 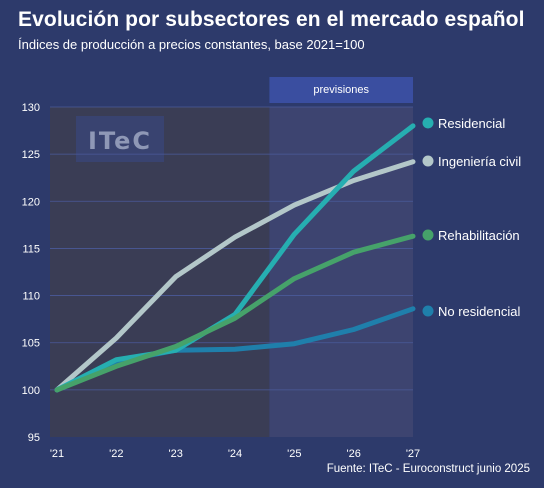 What do you see at coordinates (31, 155) in the screenshot?
I see `y-tick-label: 125` at bounding box center [31, 155].